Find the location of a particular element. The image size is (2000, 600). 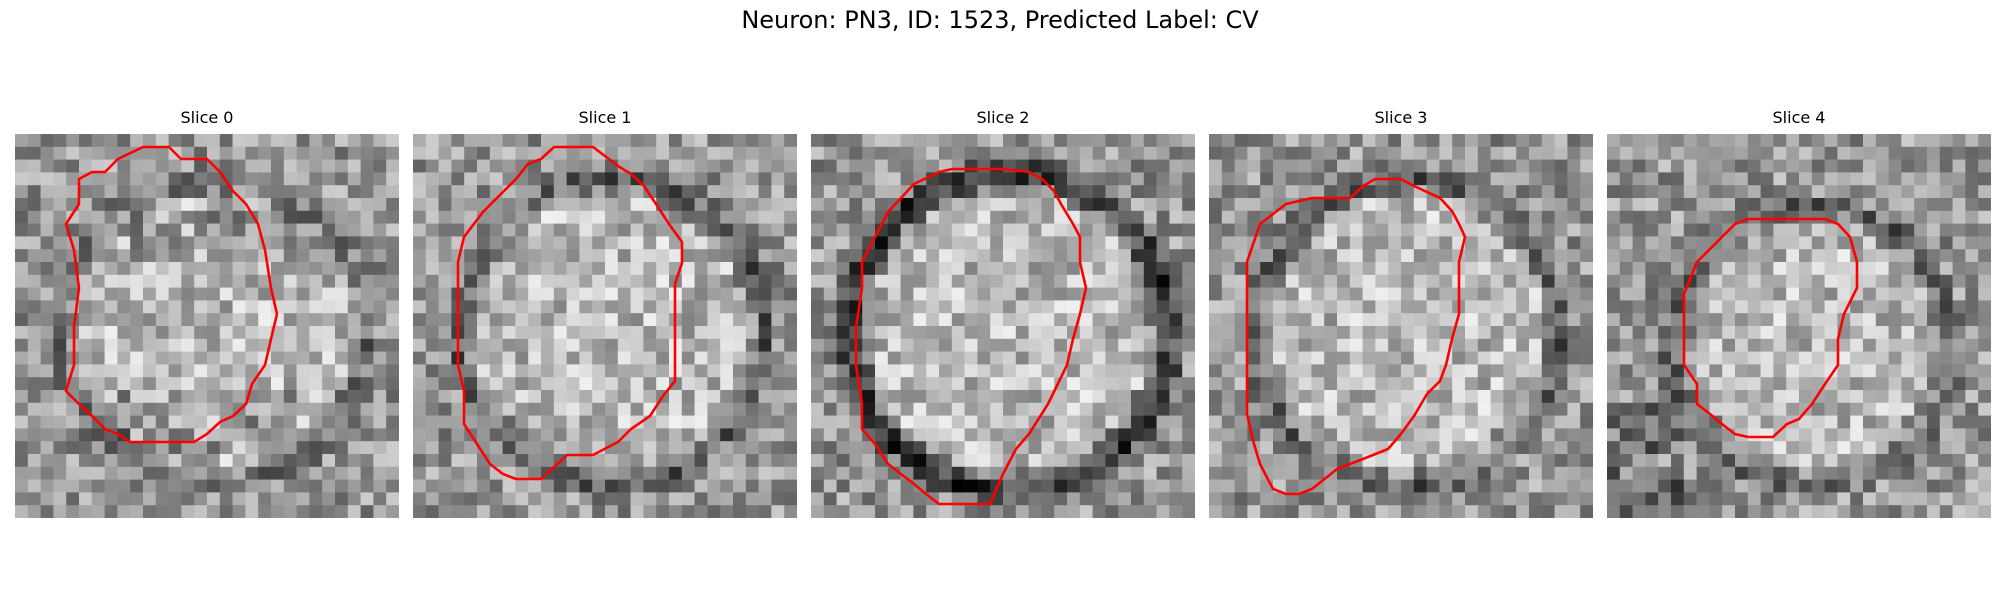

slice-title: Slice 0 is located at coordinates (207, 117).